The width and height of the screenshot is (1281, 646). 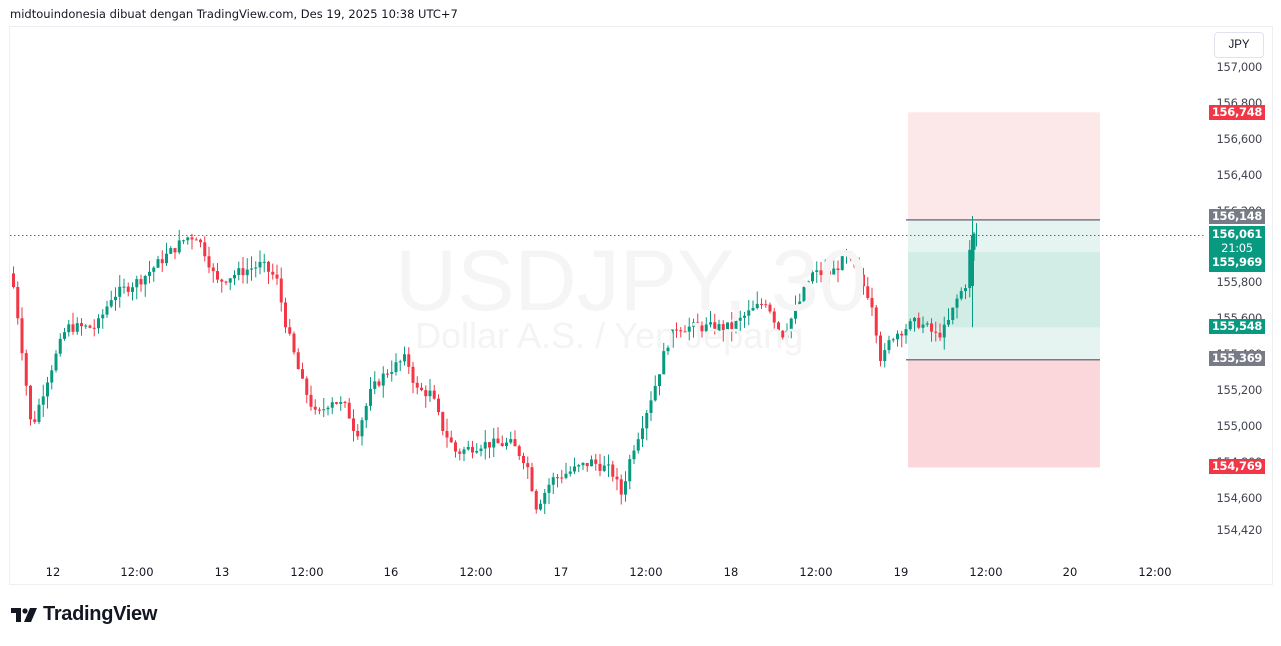 What do you see at coordinates (1239, 530) in the screenshot?
I see `price-tick: 154,420` at bounding box center [1239, 530].